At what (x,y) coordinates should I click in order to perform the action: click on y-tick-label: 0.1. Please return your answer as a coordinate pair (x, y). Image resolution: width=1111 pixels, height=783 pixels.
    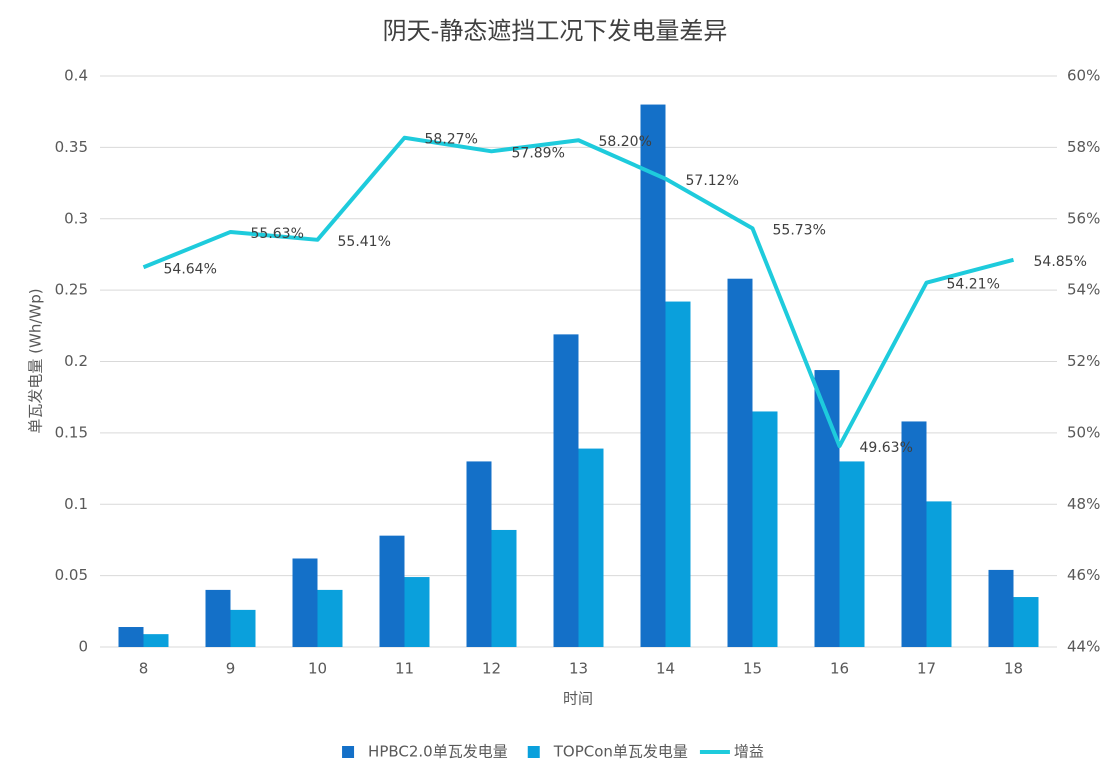
    Looking at the image, I should click on (76, 504).